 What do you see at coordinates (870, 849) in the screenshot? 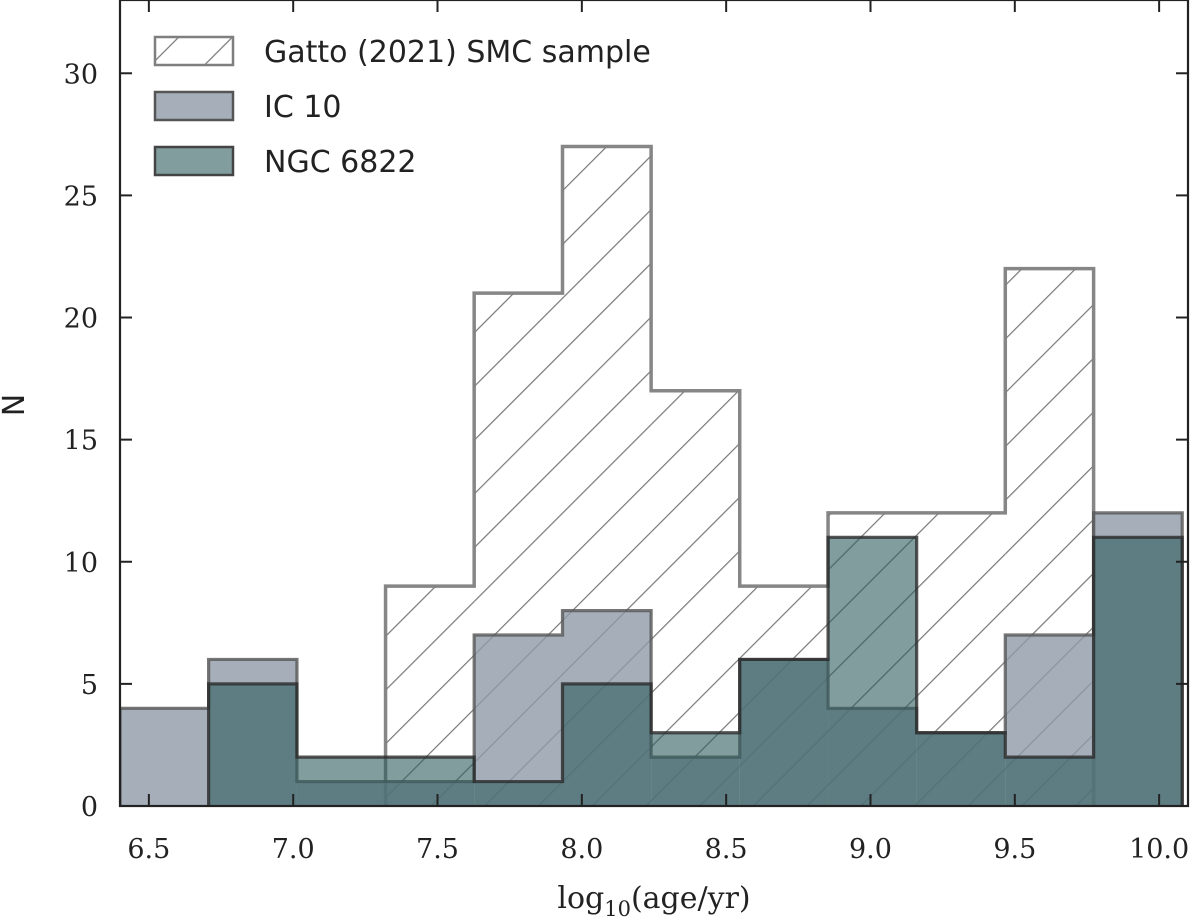
I see `x-tick-label: 9.0` at bounding box center [870, 849].